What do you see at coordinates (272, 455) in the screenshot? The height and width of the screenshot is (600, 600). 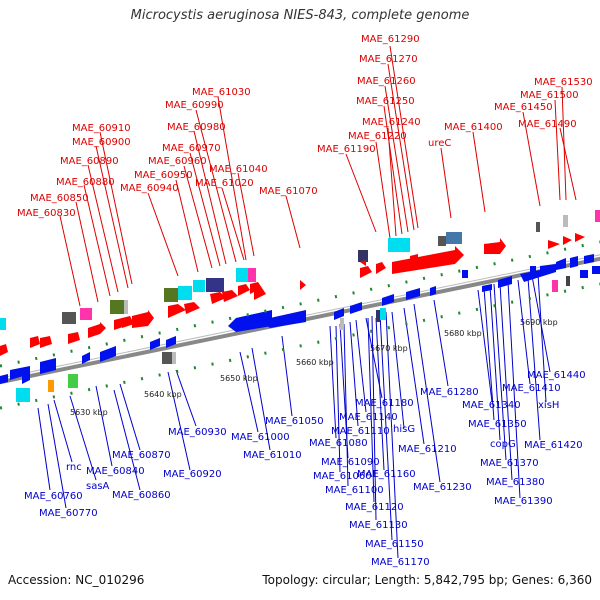 I see `gene-label: MAE_61010` at bounding box center [272, 455].